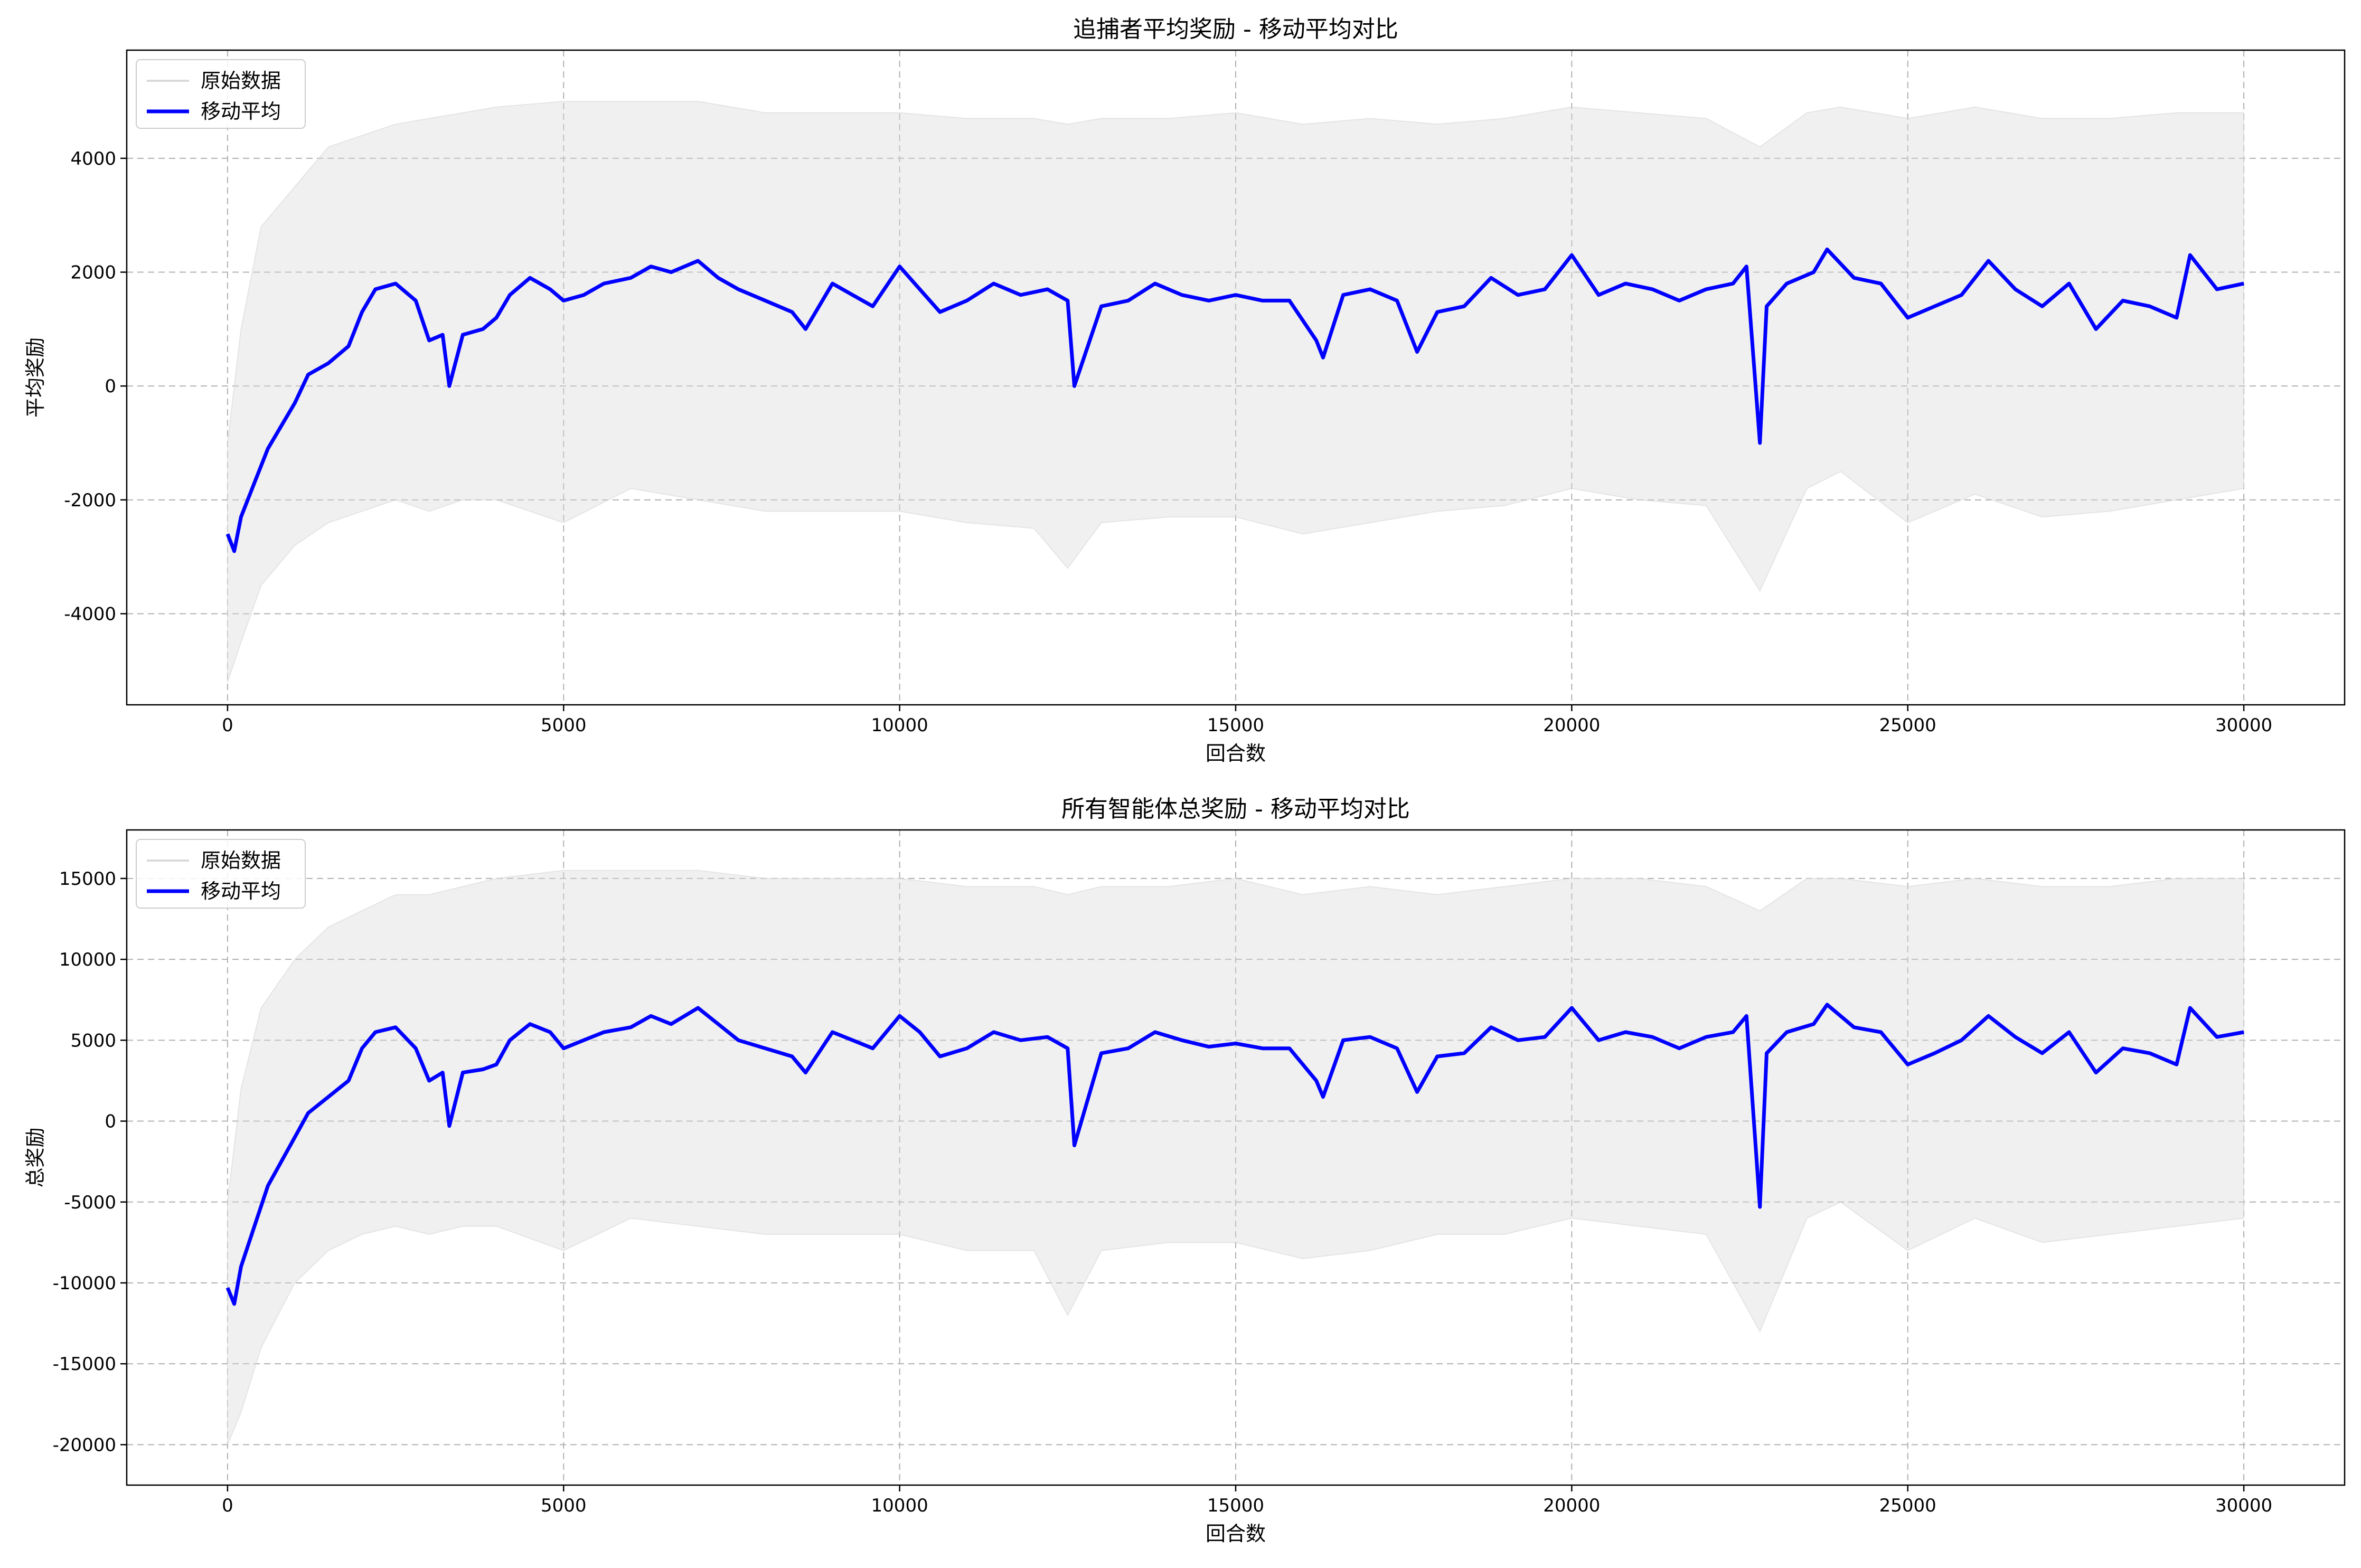 This screenshot has width=2361, height=1568. What do you see at coordinates (93, 158) in the screenshot?
I see `y-tick-label: 4000` at bounding box center [93, 158].